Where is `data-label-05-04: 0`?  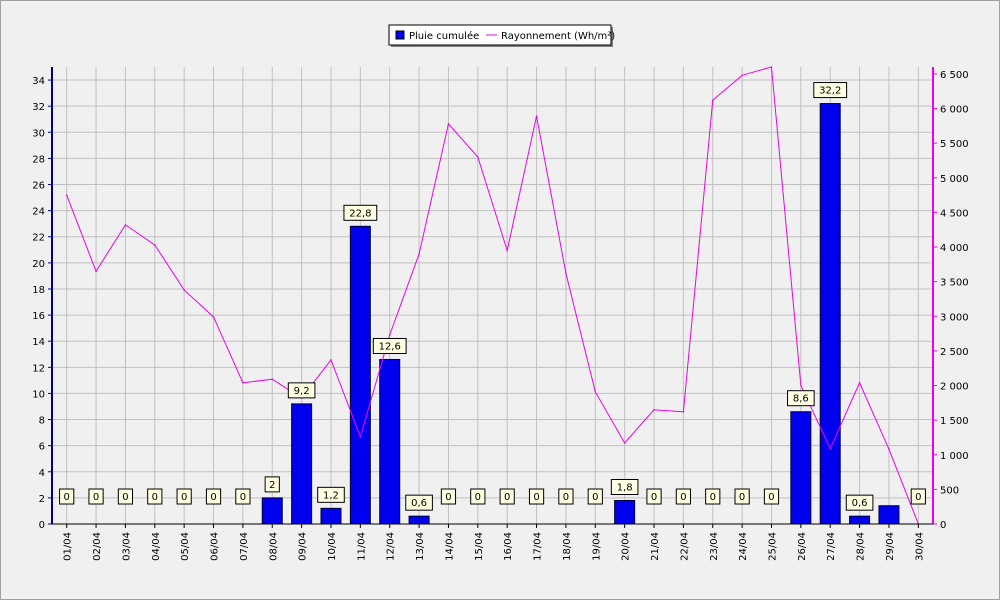
data-label-05-04: 0 is located at coordinates (184, 496).